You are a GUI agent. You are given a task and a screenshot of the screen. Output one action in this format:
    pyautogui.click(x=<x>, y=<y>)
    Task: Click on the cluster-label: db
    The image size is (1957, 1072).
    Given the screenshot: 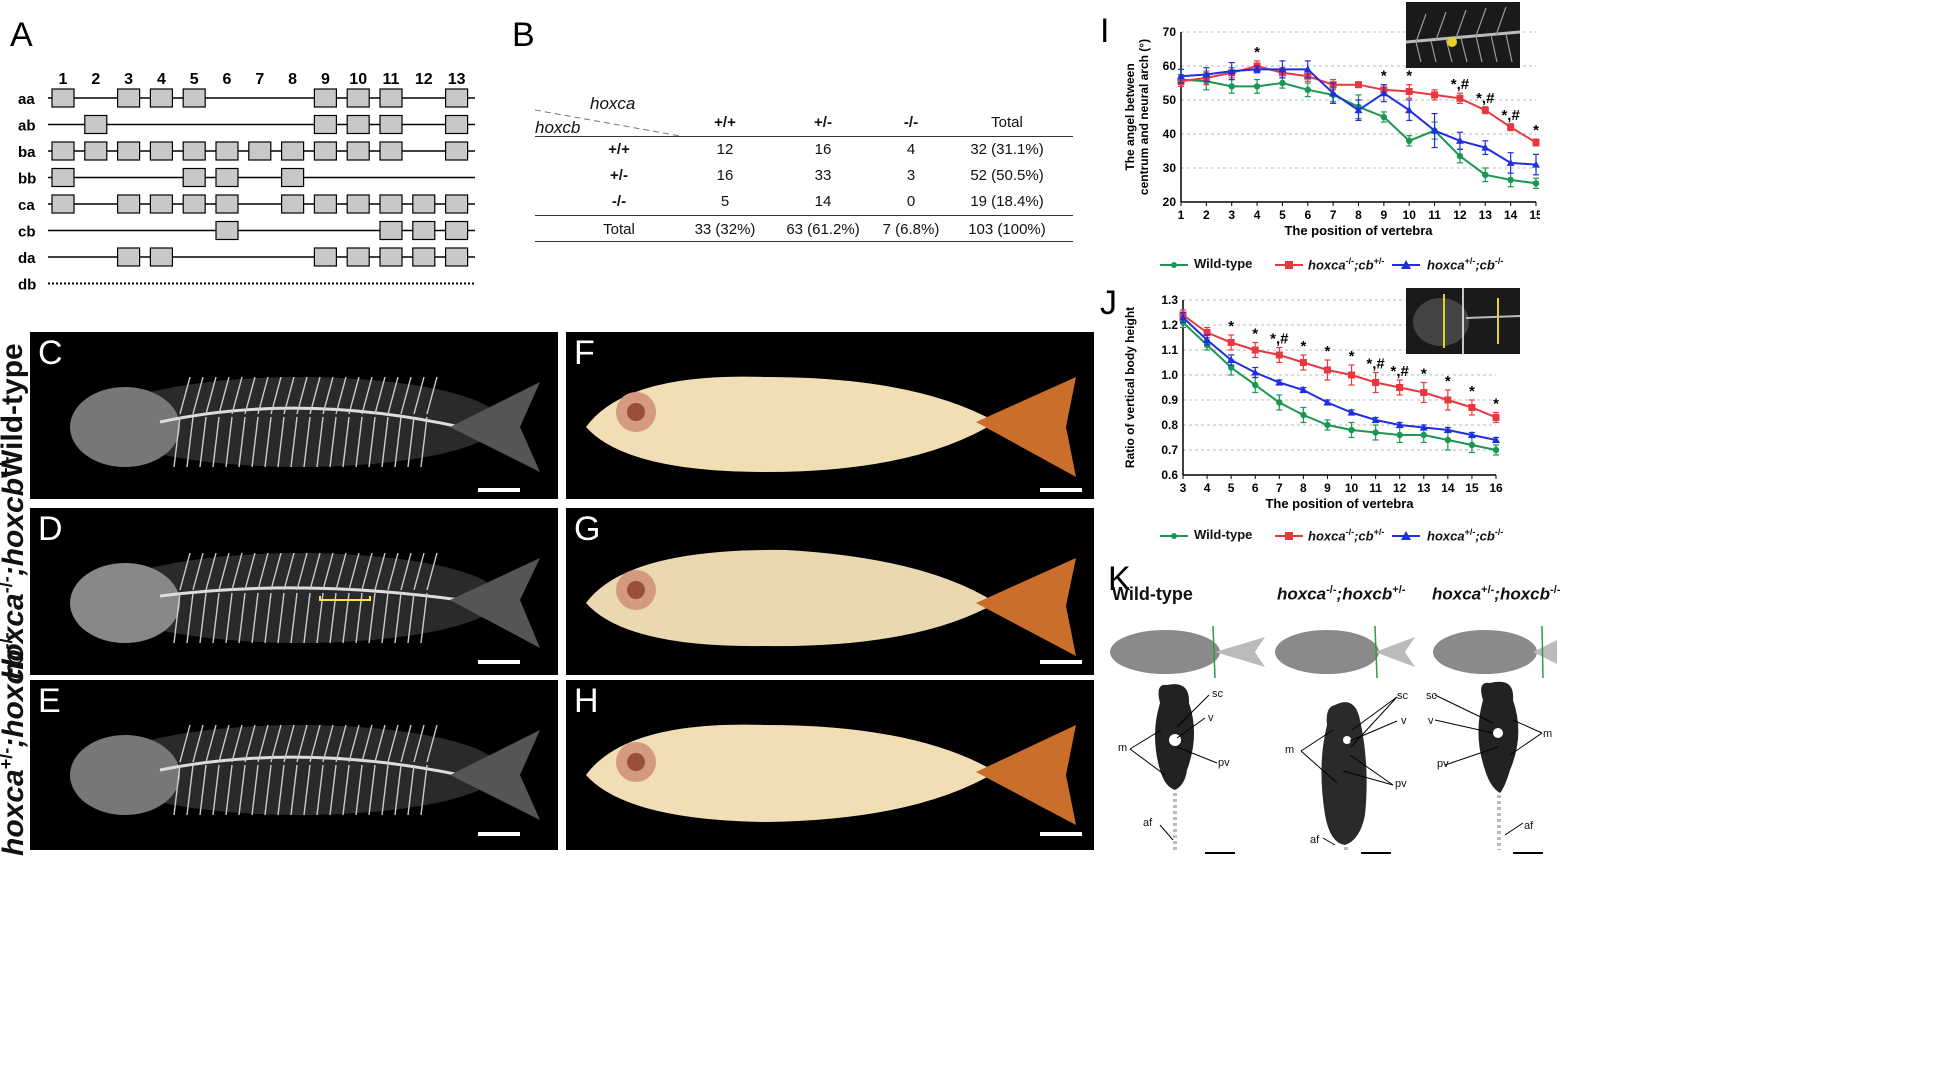 What is the action you would take?
    pyautogui.click(x=27, y=285)
    